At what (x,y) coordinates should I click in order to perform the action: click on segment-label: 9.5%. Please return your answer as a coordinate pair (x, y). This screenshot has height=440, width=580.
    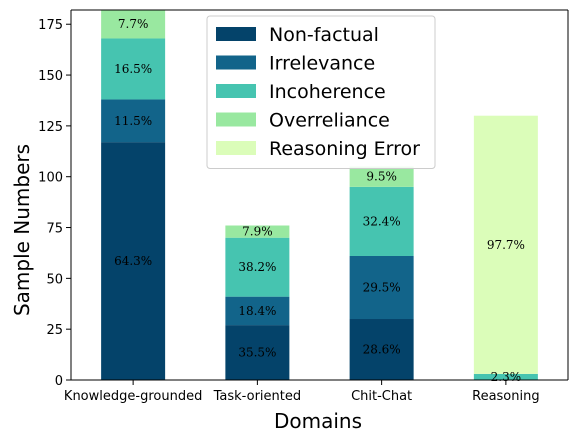
    Looking at the image, I should click on (381, 177).